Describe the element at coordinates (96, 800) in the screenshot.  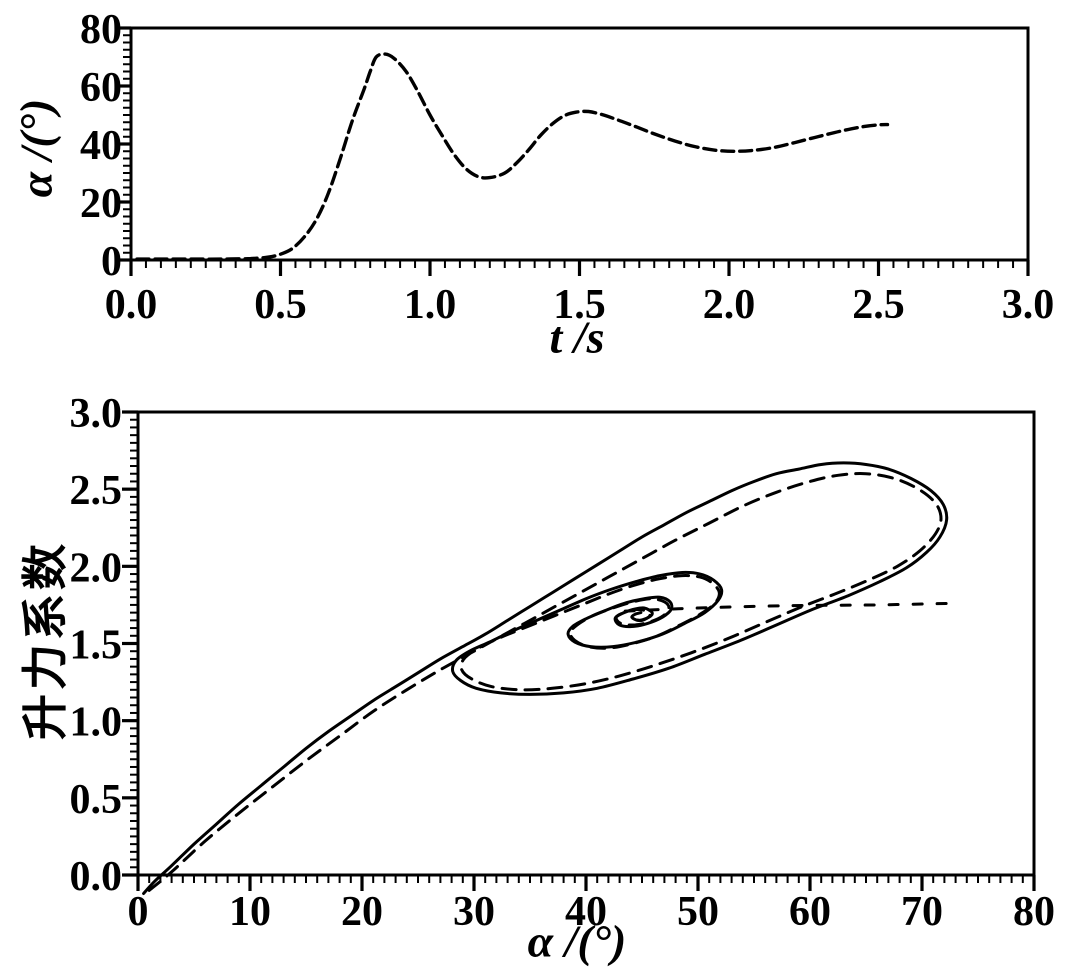
I see `y-tick-label: 0.5` at that location.